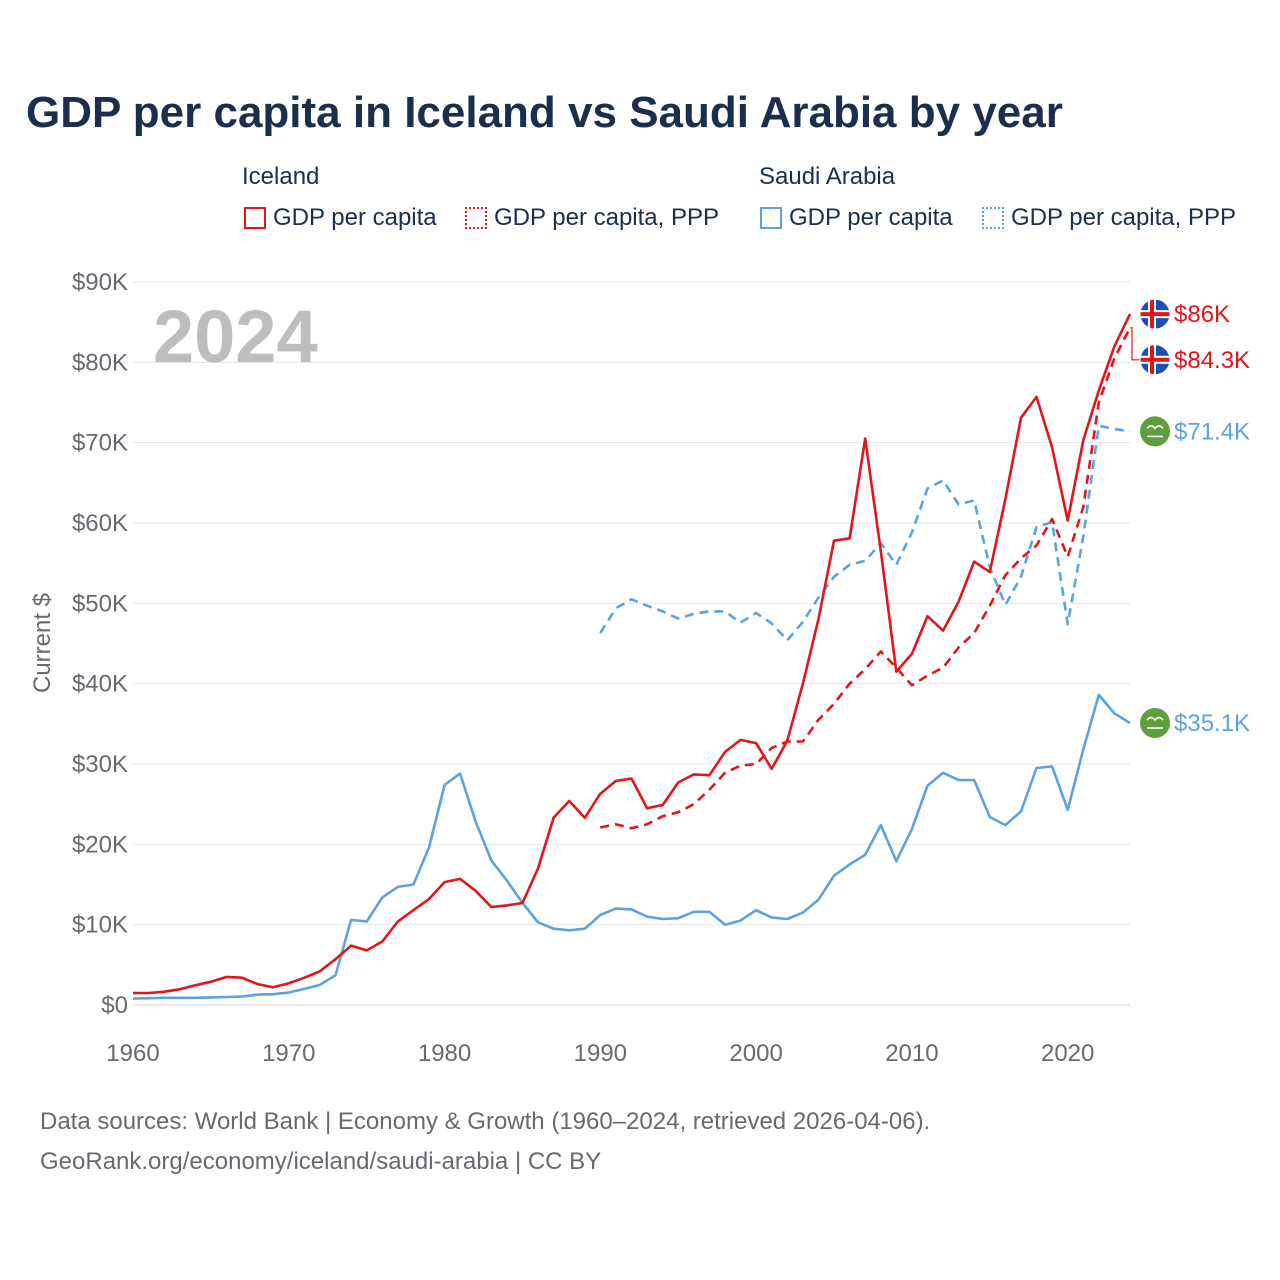 The height and width of the screenshot is (1280, 1280). I want to click on end-label-connector, so click(1135, 344).